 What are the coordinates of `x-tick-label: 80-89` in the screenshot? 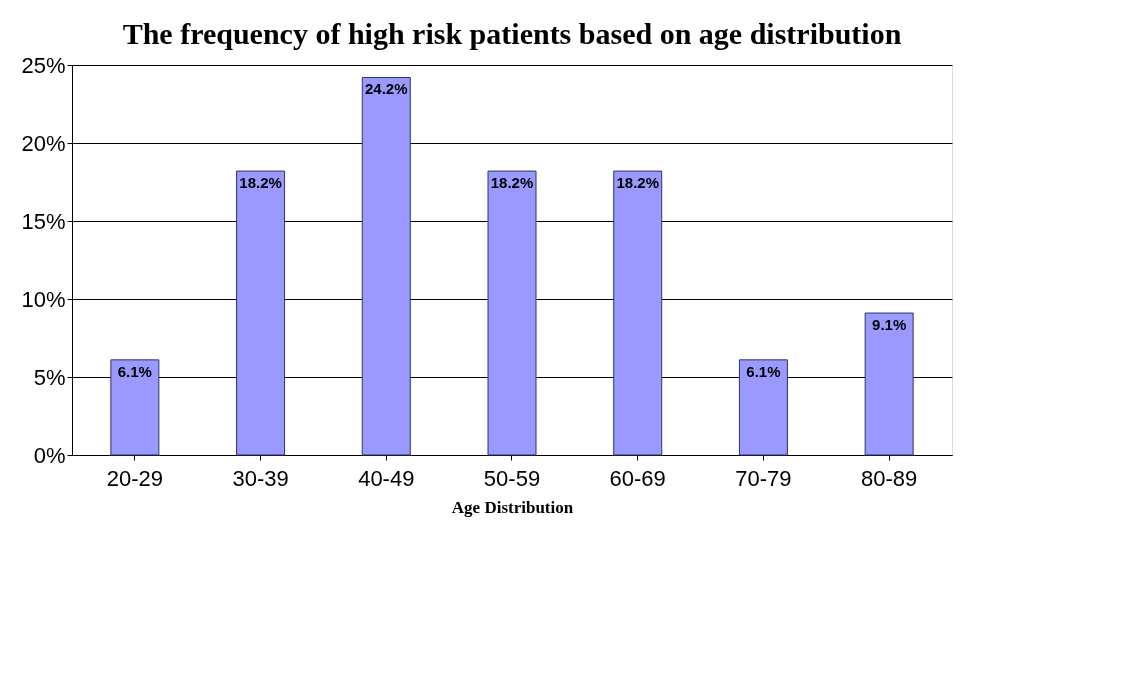 It's located at (889, 478).